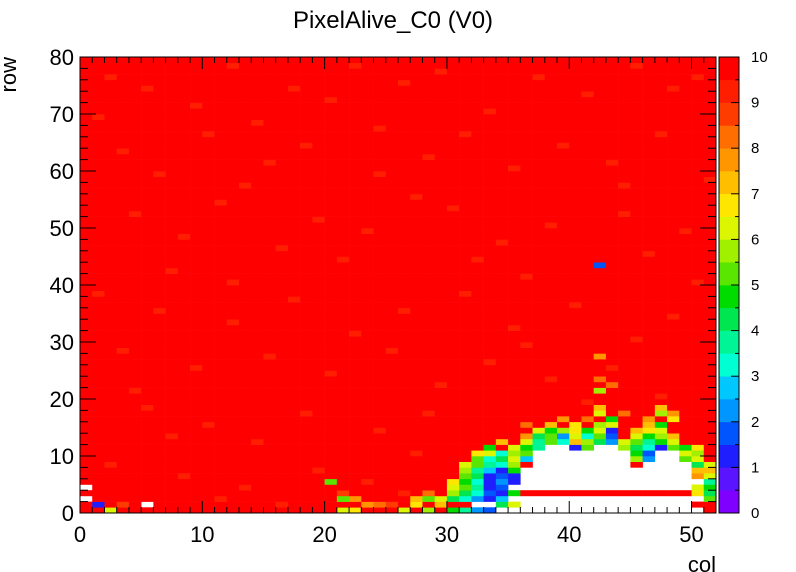 Image resolution: width=796 pixels, height=572 pixels. I want to click on palette-segment, so click(729, 411).